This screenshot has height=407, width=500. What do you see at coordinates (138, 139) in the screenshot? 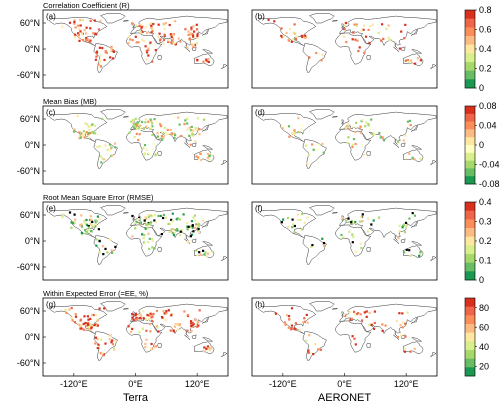
I see `coastlines` at bounding box center [138, 139].